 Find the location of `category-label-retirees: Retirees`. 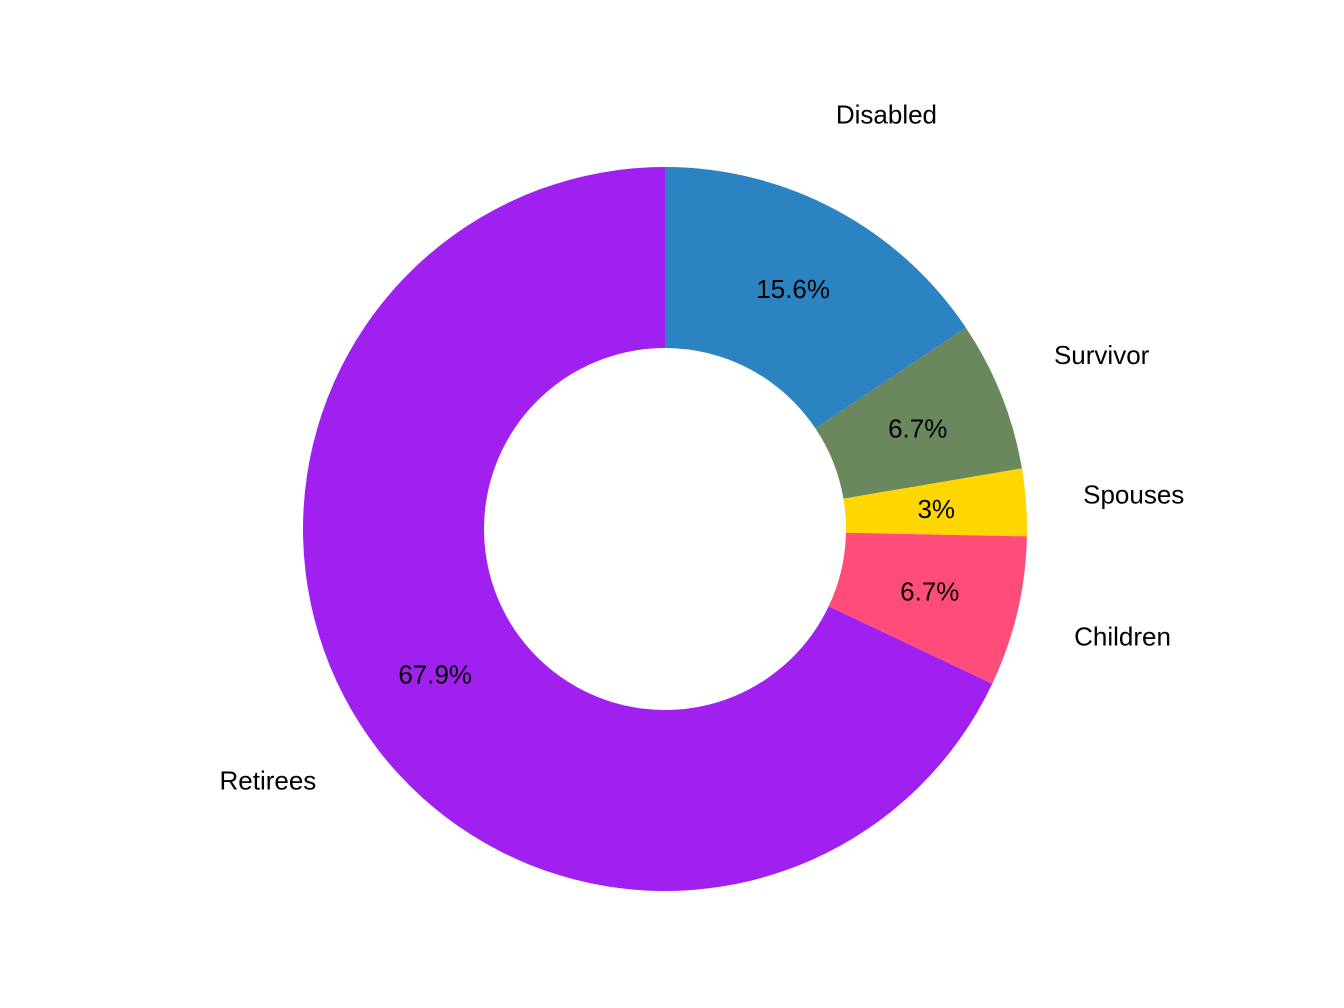

category-label-retirees: Retirees is located at coordinates (267, 780).